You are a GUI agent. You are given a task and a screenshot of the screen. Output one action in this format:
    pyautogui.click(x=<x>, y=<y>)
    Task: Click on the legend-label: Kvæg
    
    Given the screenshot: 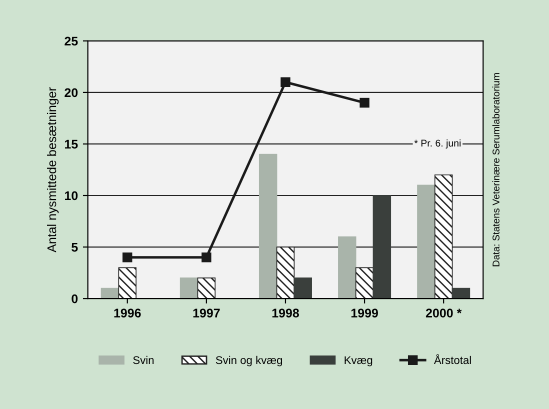 What is the action you would take?
    pyautogui.click(x=358, y=361)
    